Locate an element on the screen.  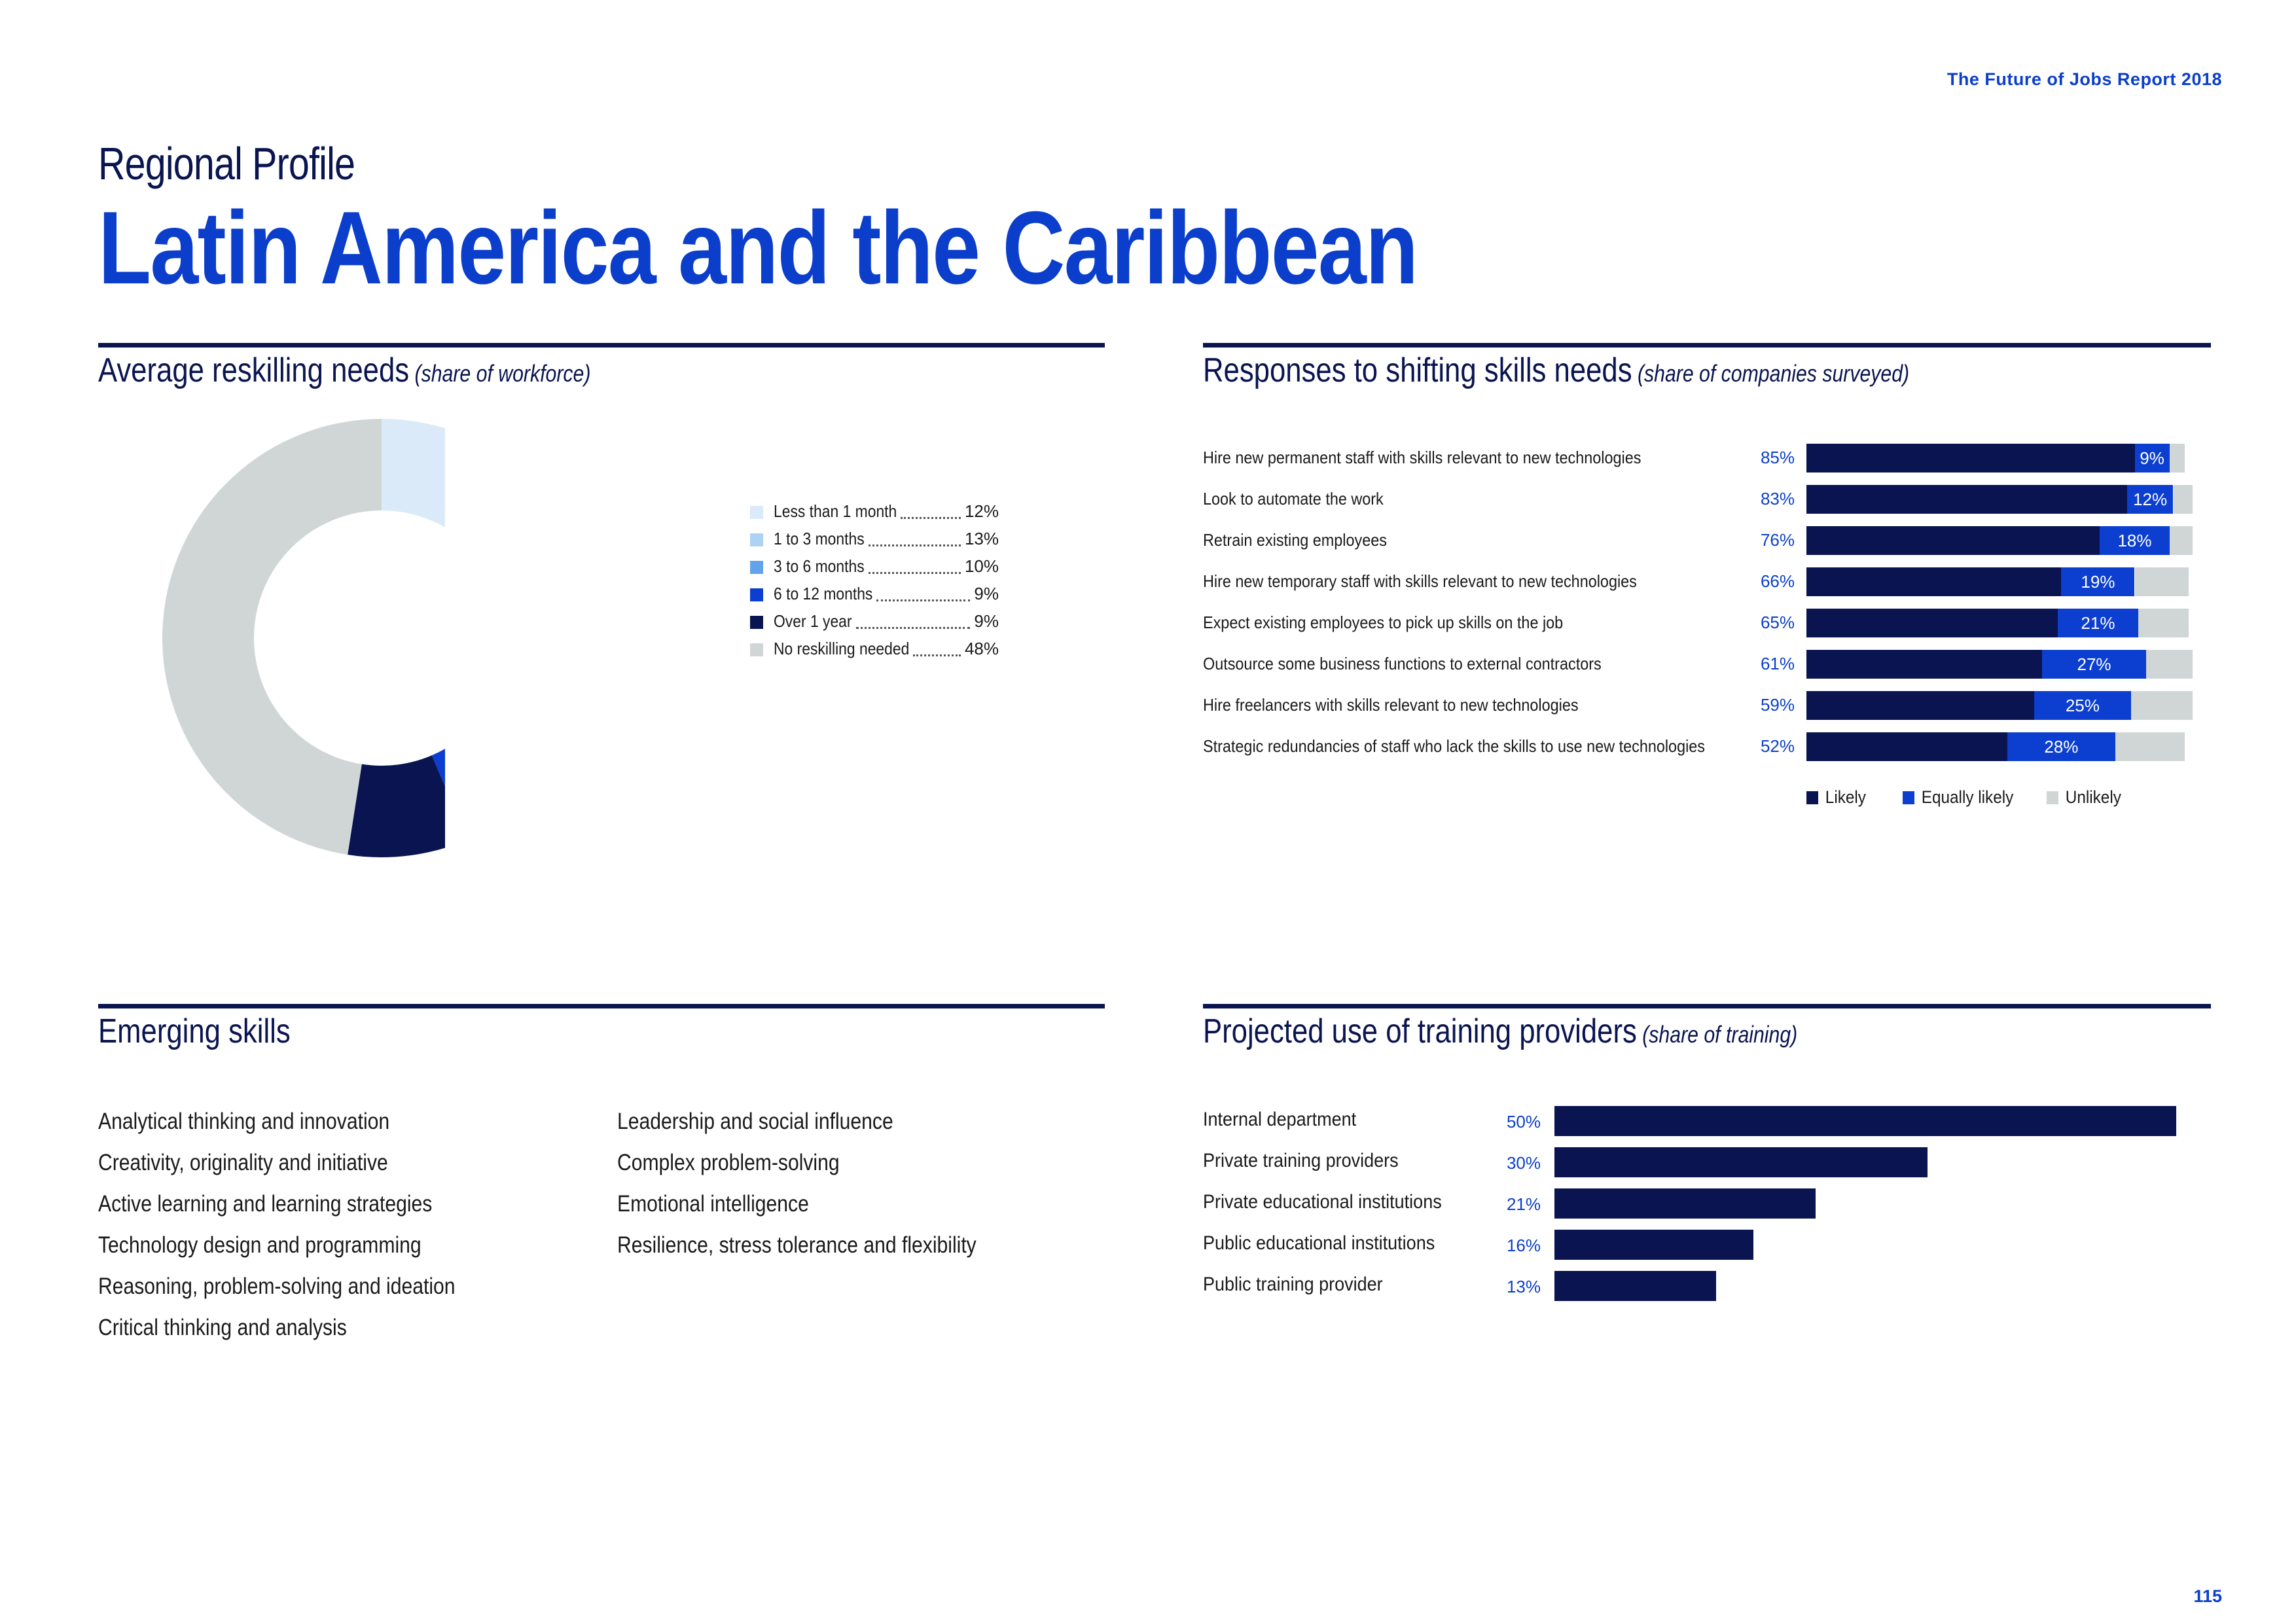
response-likely-value: 52% is located at coordinates (1777, 746).